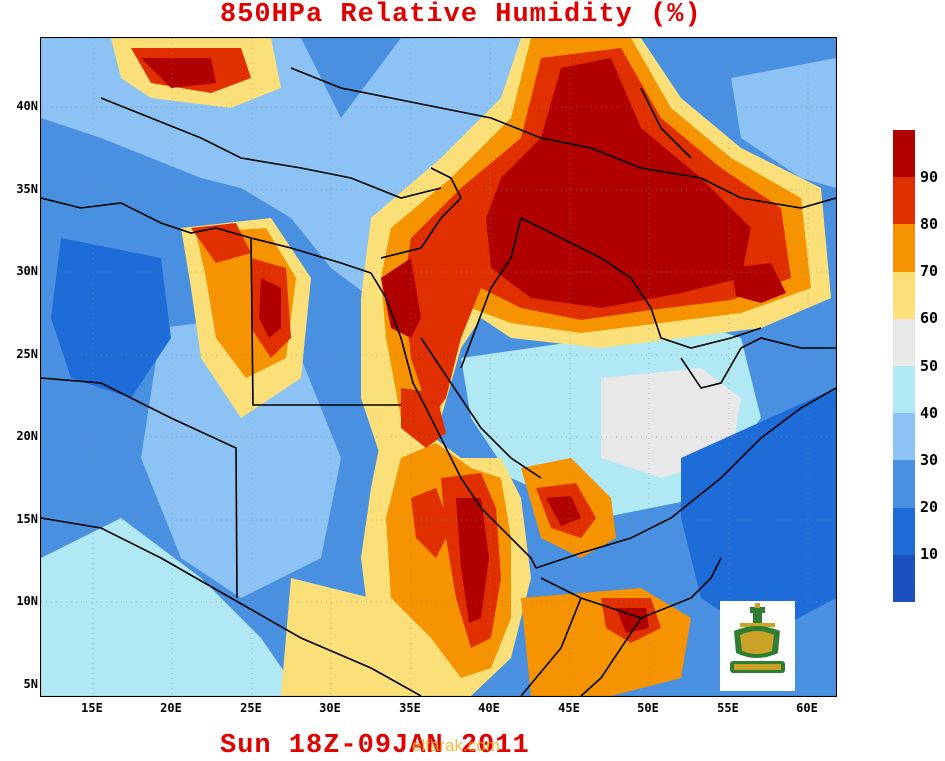 The image size is (945, 761). What do you see at coordinates (929, 507) in the screenshot?
I see `legend-label-20: 20` at bounding box center [929, 507].